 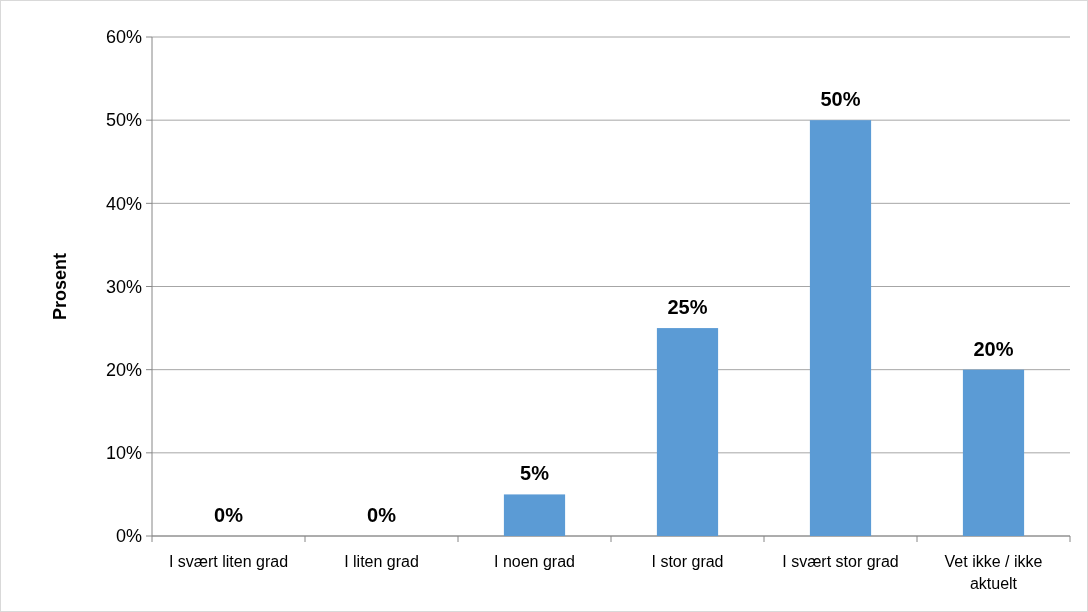 What do you see at coordinates (534, 561) in the screenshot?
I see `x-tick-label: I noen grad` at bounding box center [534, 561].